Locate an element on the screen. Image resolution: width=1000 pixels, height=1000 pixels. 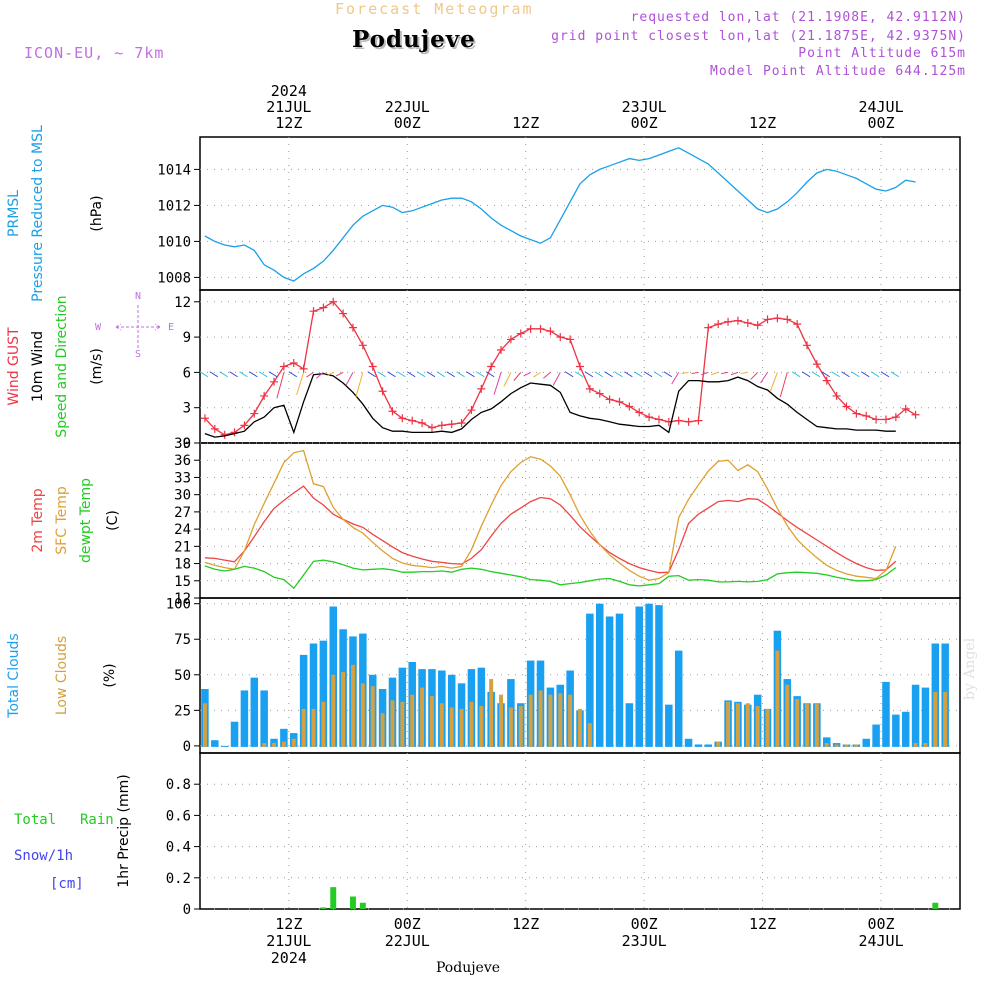
series-10m-wind is located at coordinates (550, 405).